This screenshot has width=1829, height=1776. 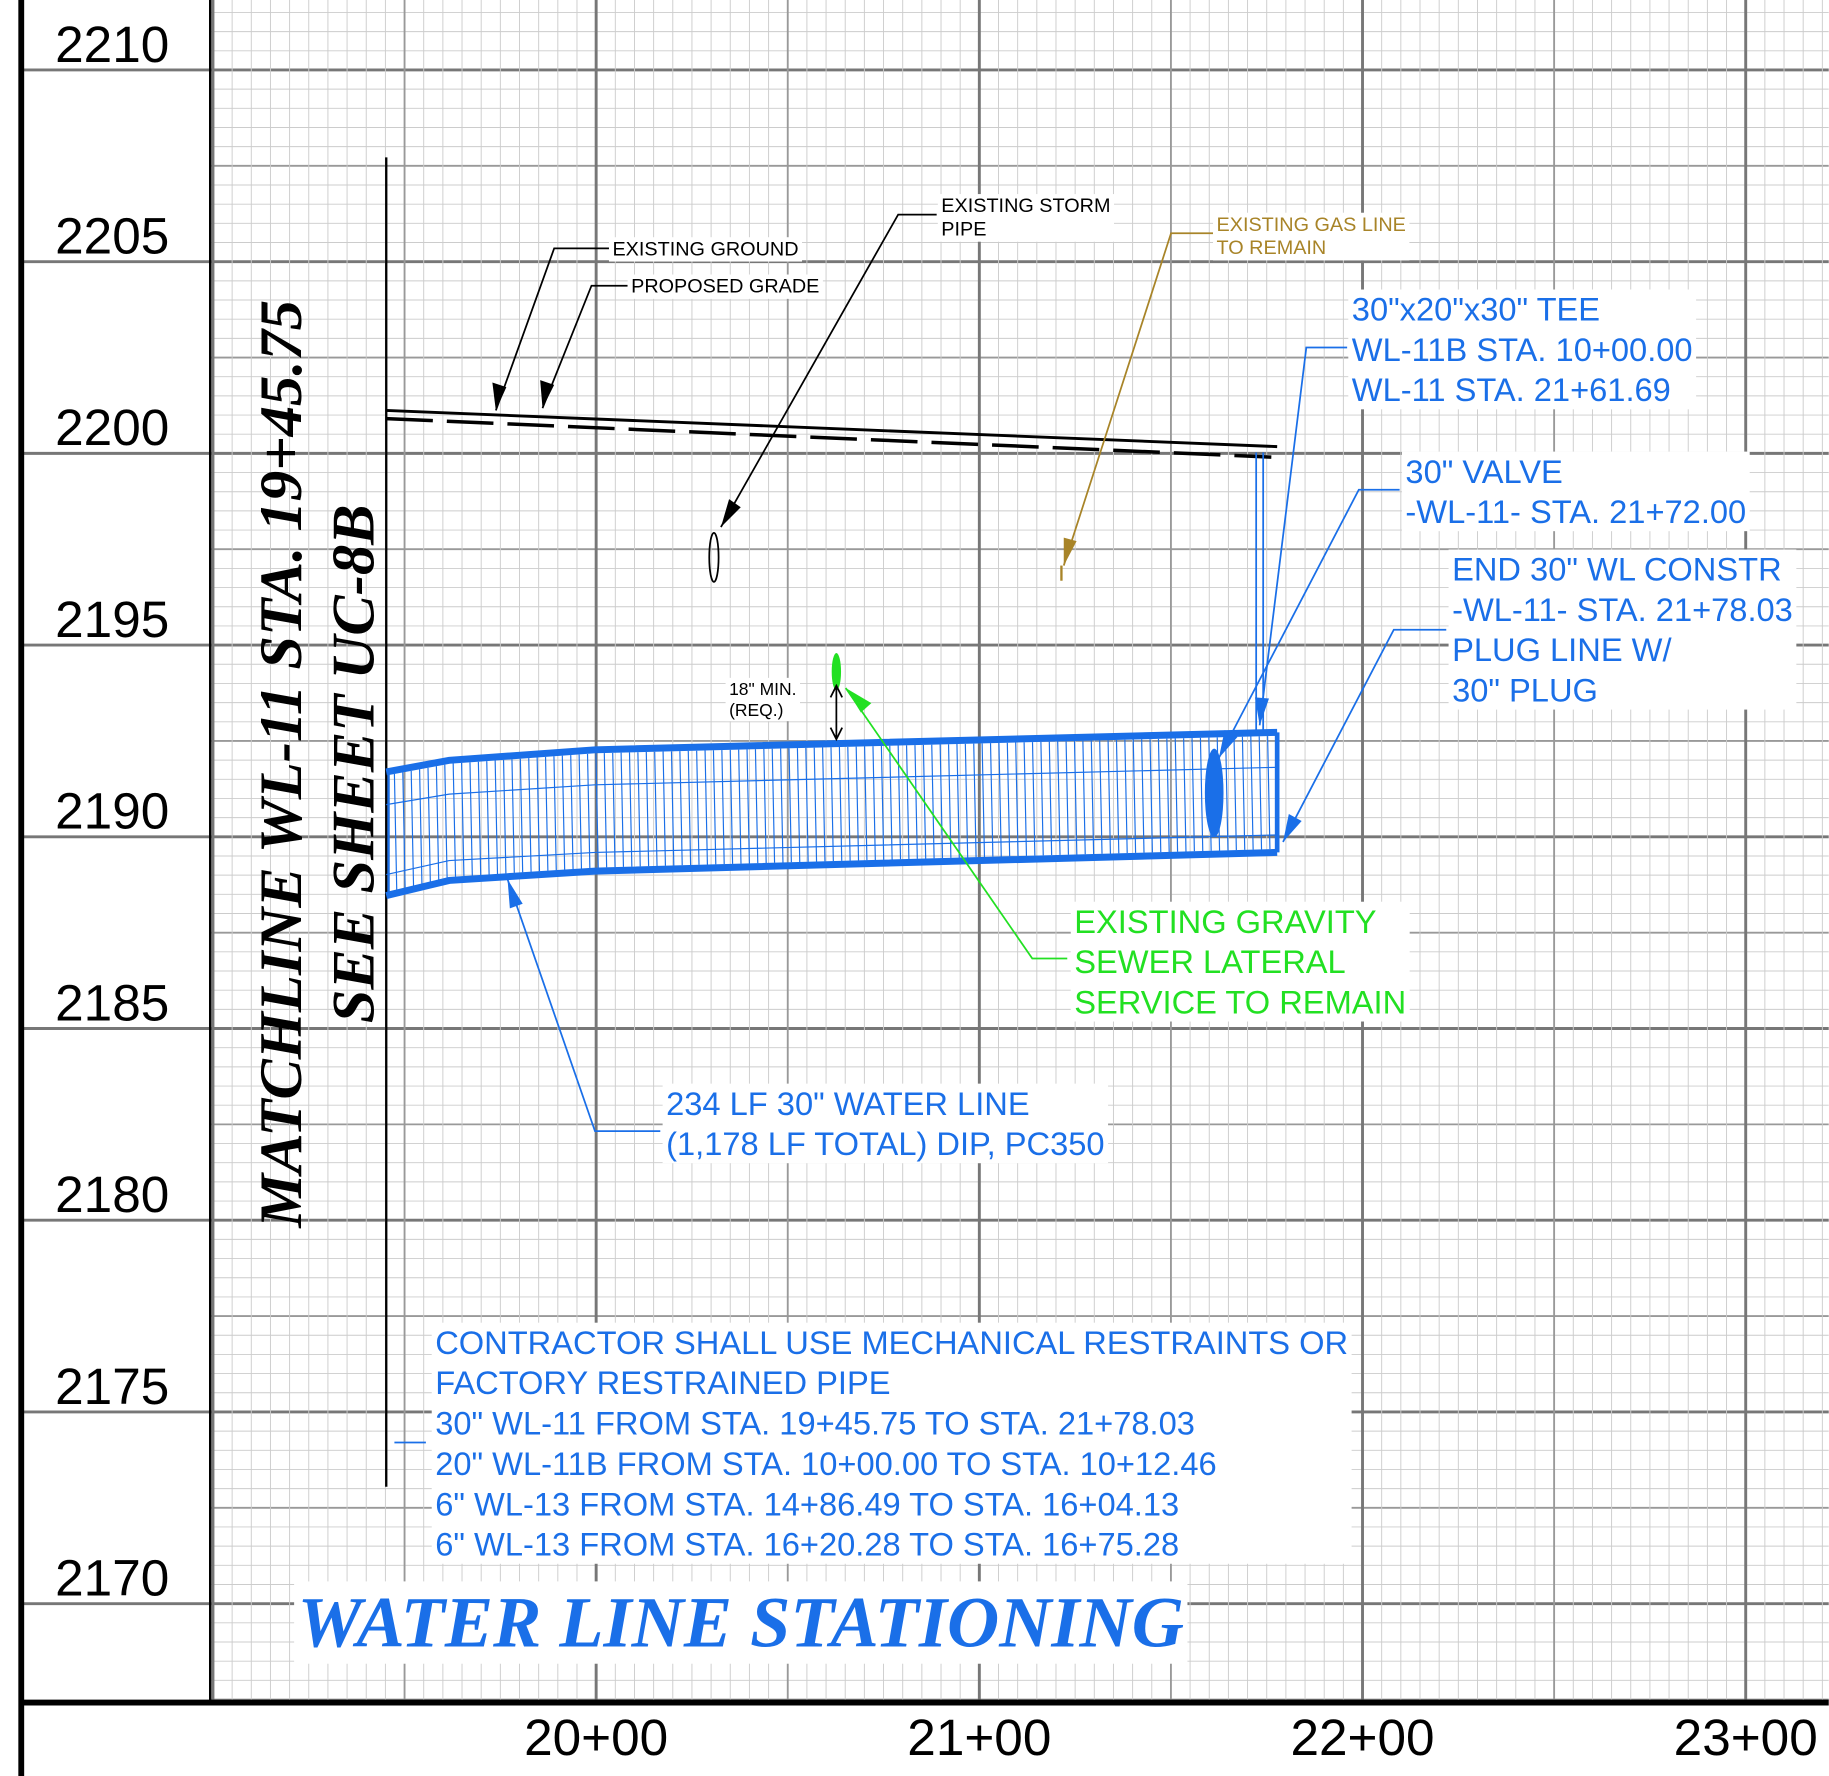 I want to click on note-text: PROPOSED GRADE, so click(x=725, y=287).